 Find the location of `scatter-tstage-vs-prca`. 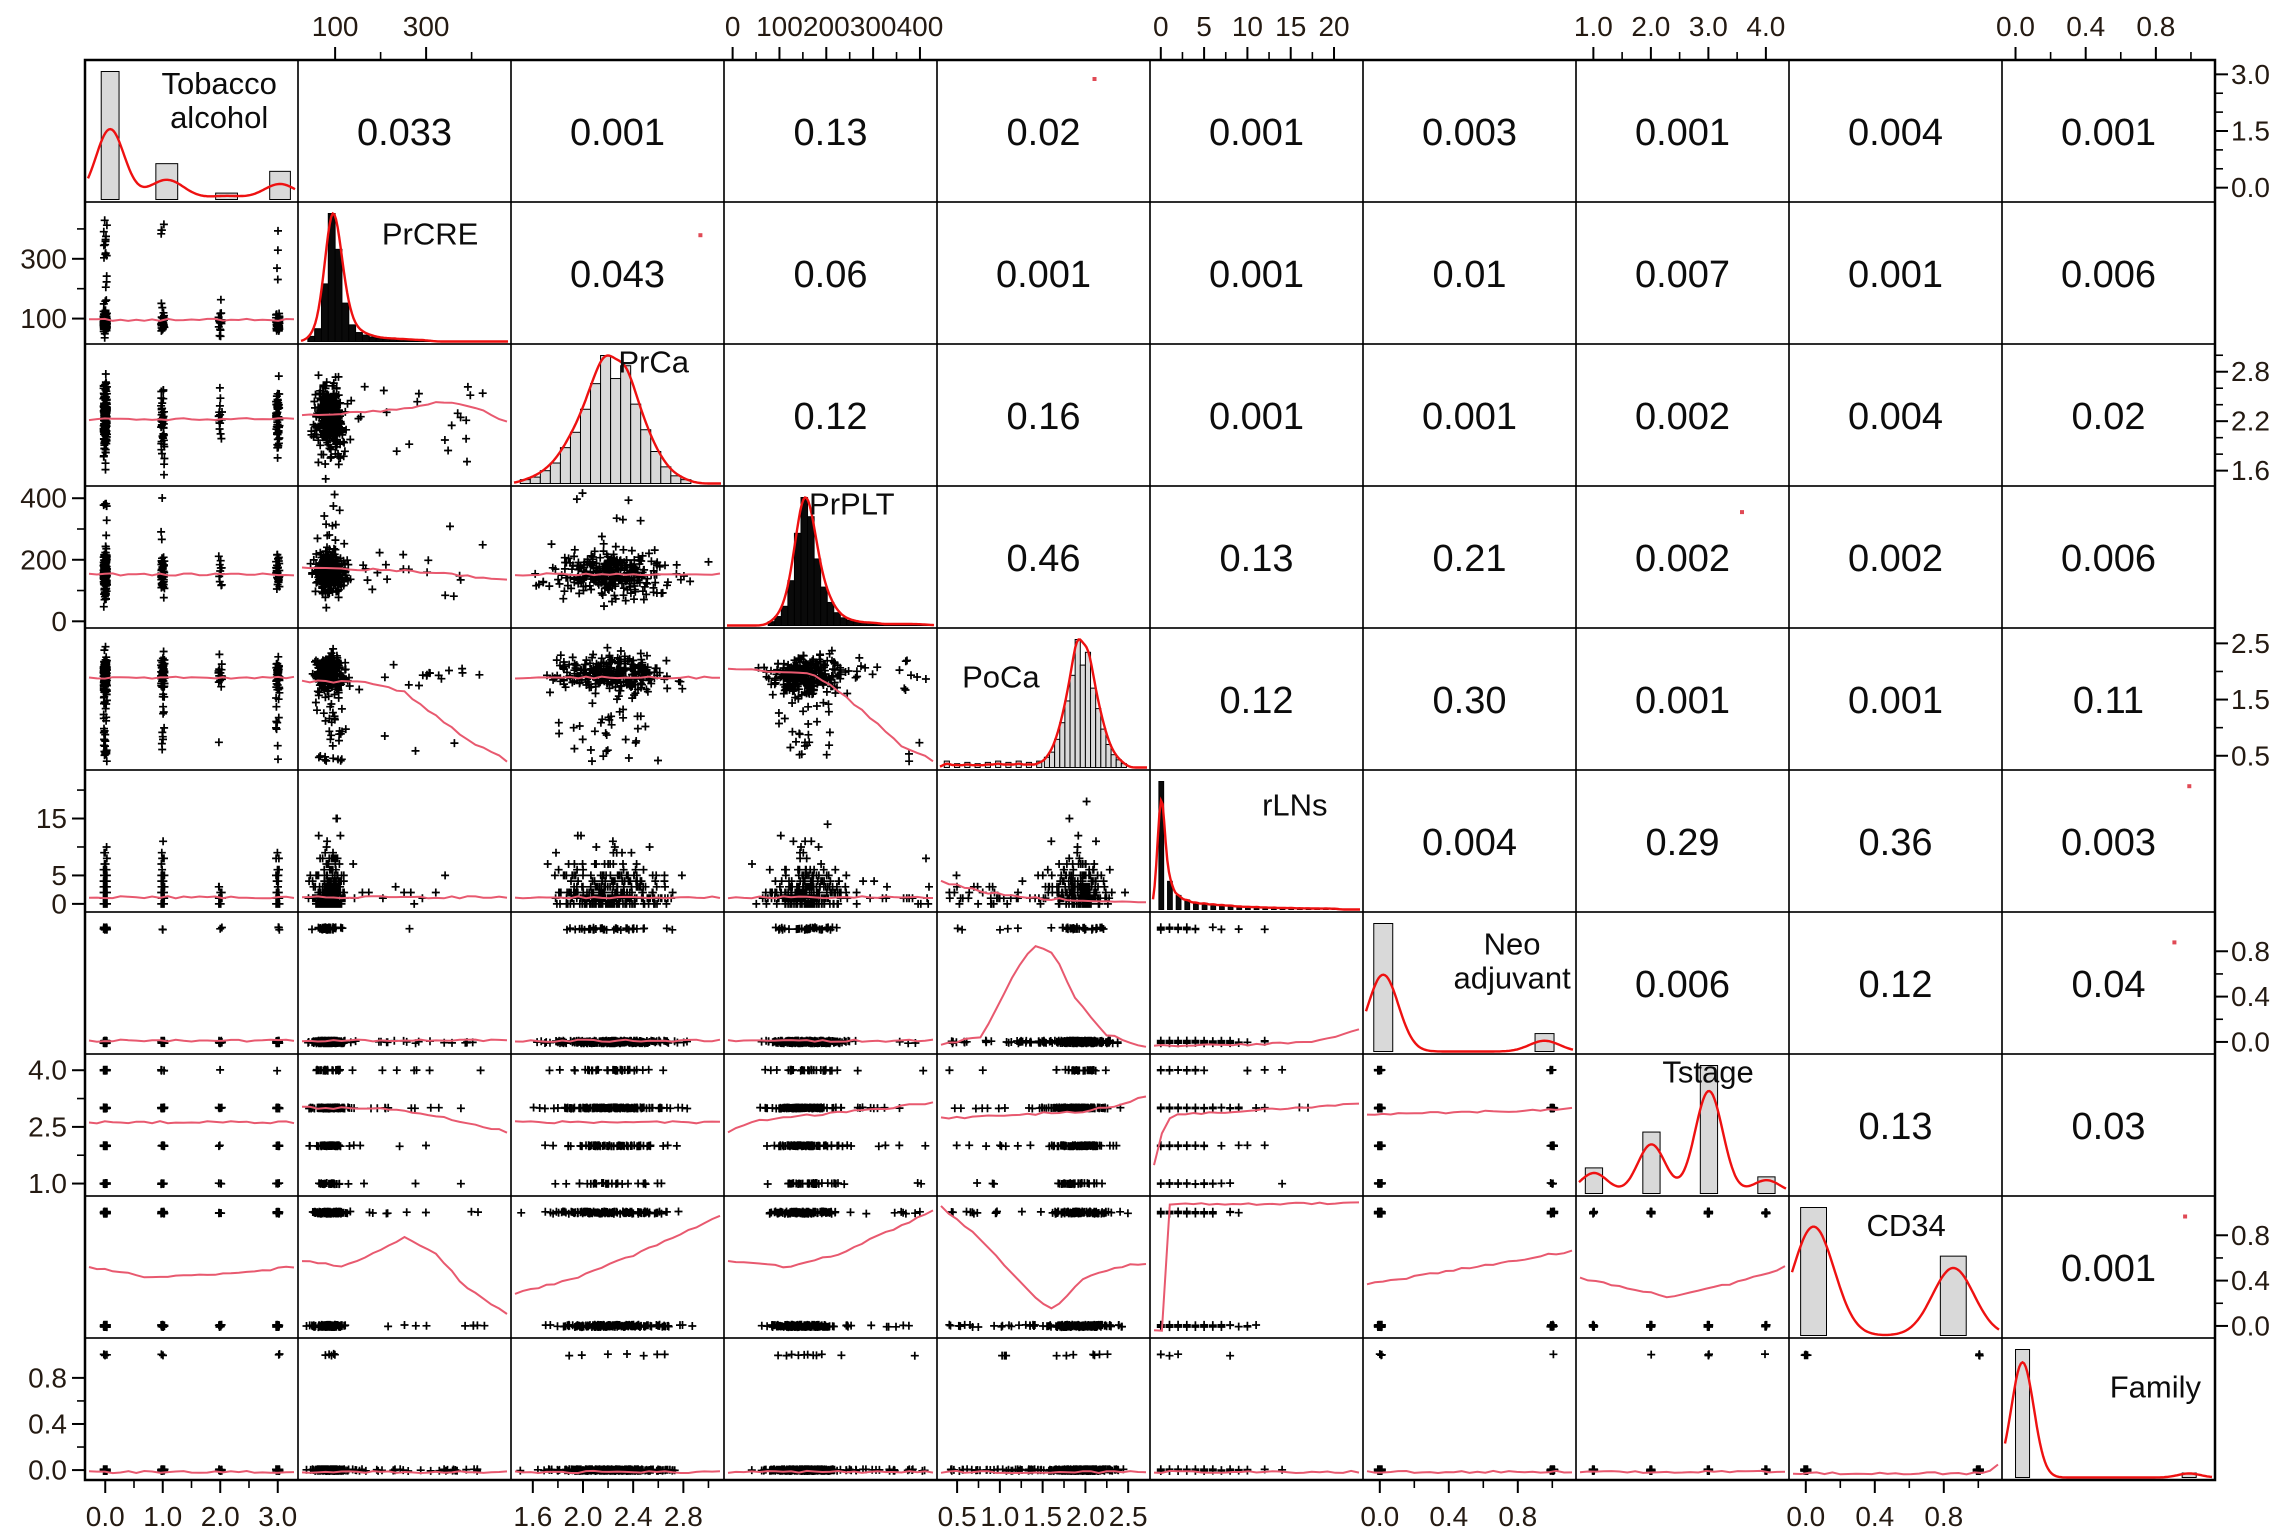

scatter-tstage-vs-prca is located at coordinates (610, 1127).